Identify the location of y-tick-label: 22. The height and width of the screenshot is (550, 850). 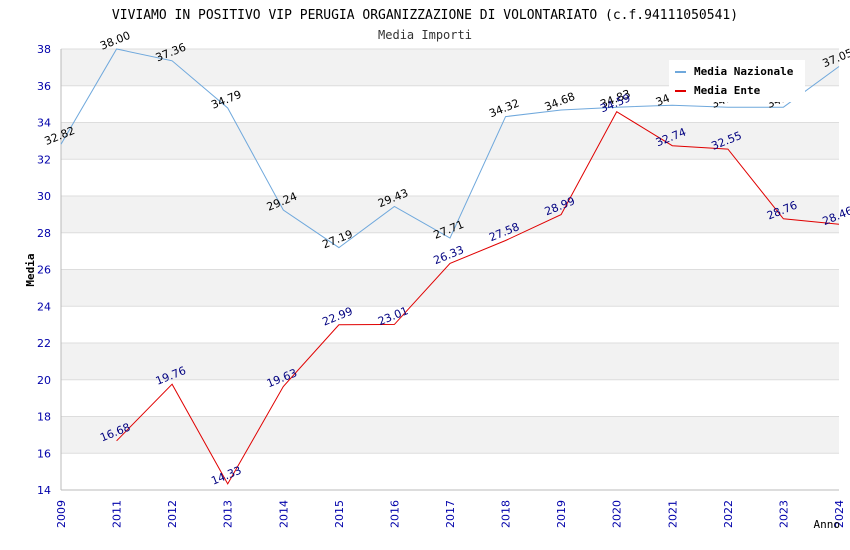
(44, 343).